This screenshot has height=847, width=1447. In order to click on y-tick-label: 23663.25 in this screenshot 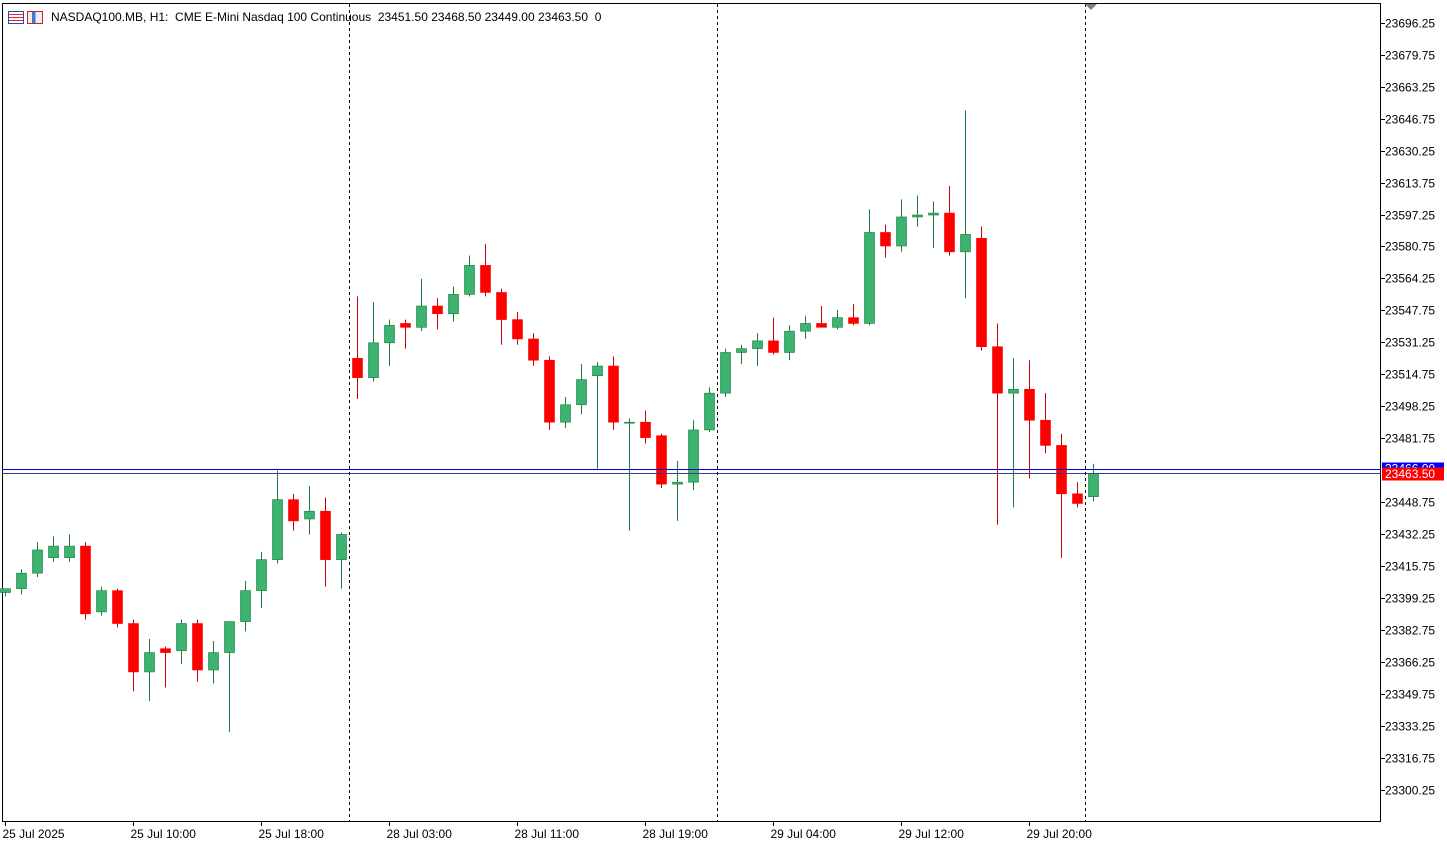, I will do `click(1410, 88)`.